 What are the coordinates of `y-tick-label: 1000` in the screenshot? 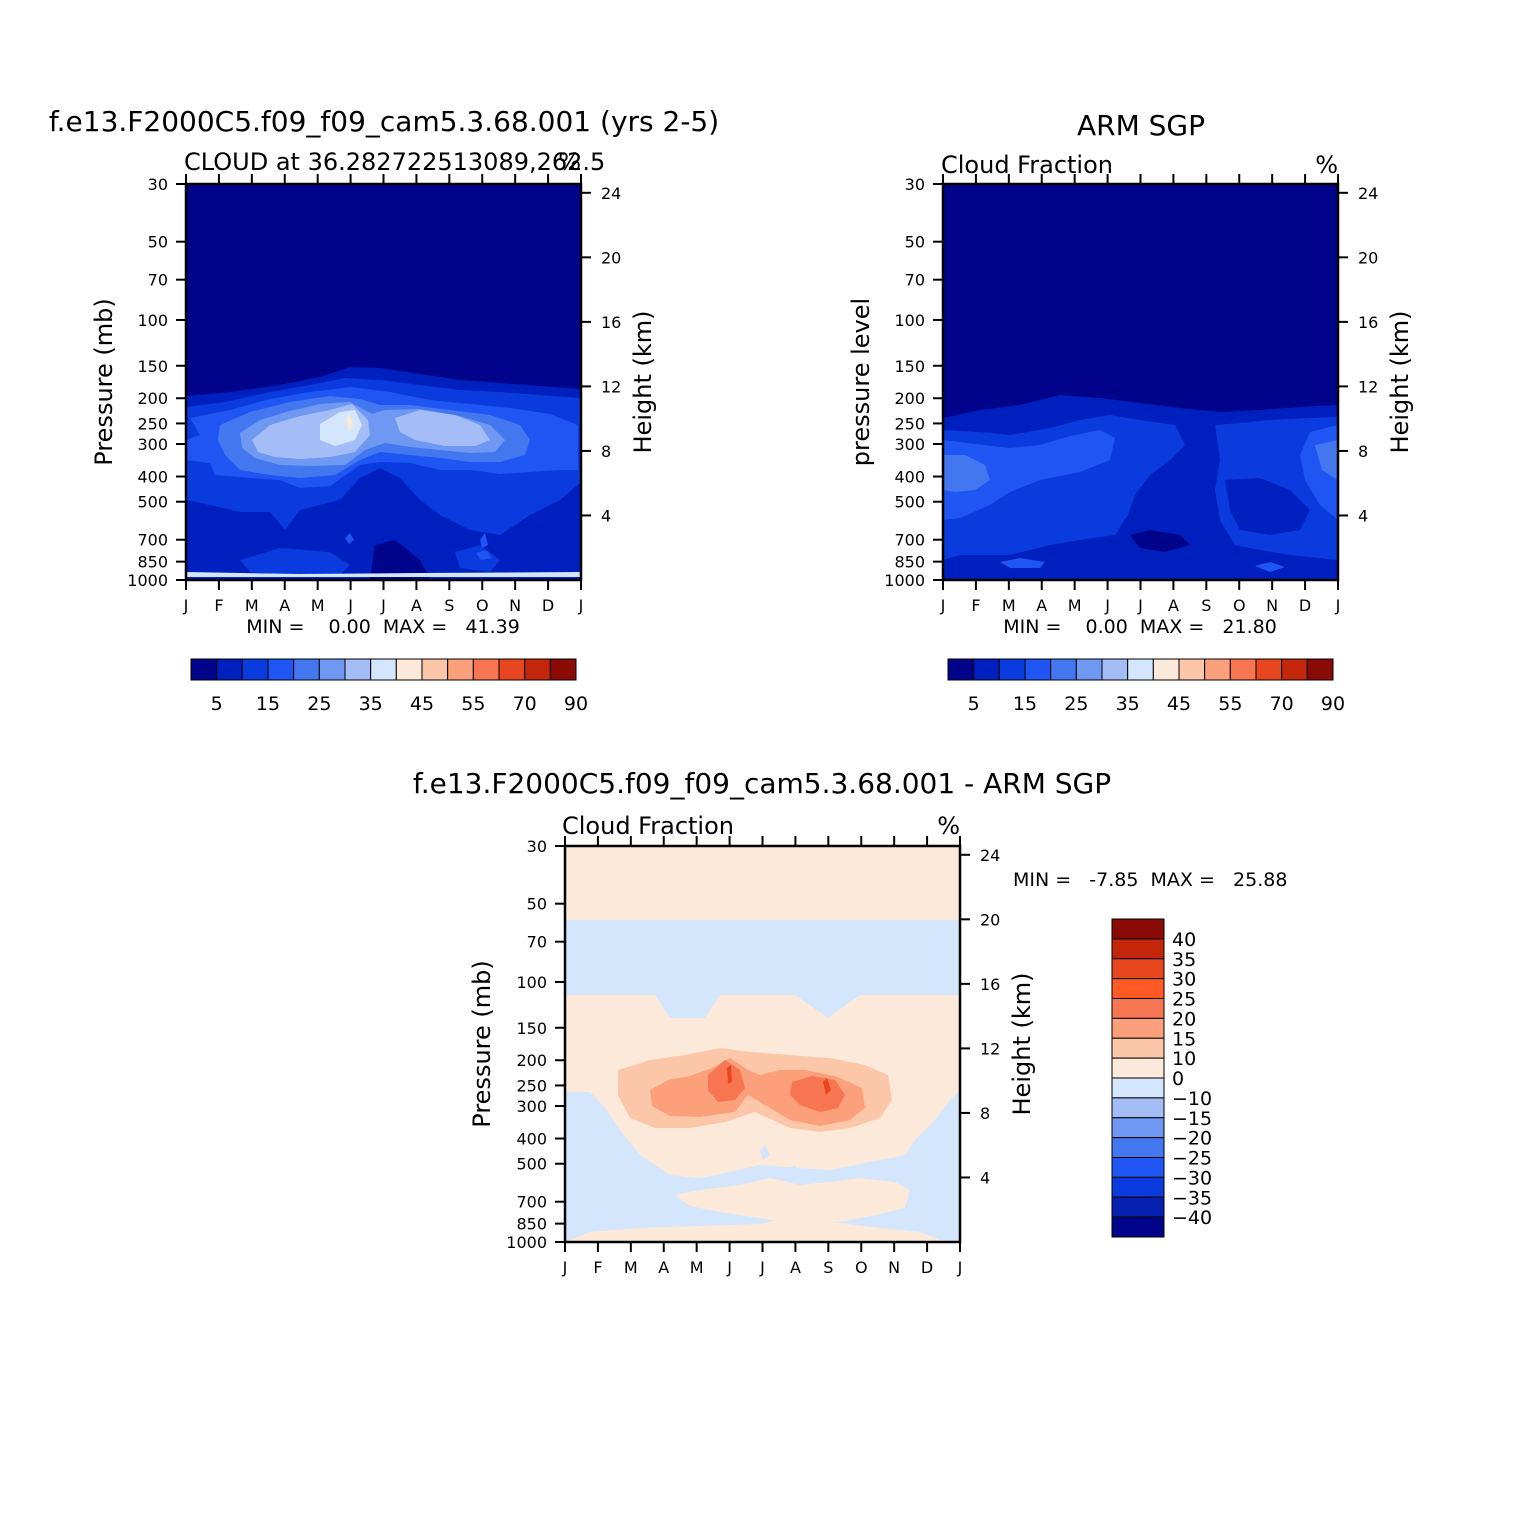 It's located at (904, 580).